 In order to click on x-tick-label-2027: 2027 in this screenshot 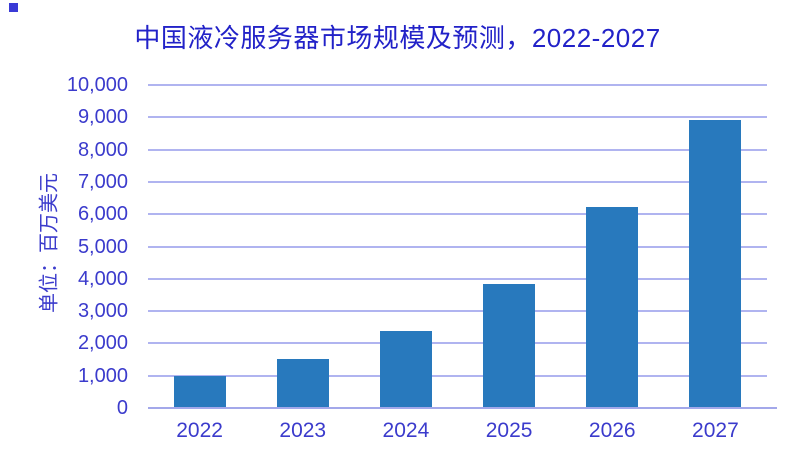, I will do `click(715, 430)`.